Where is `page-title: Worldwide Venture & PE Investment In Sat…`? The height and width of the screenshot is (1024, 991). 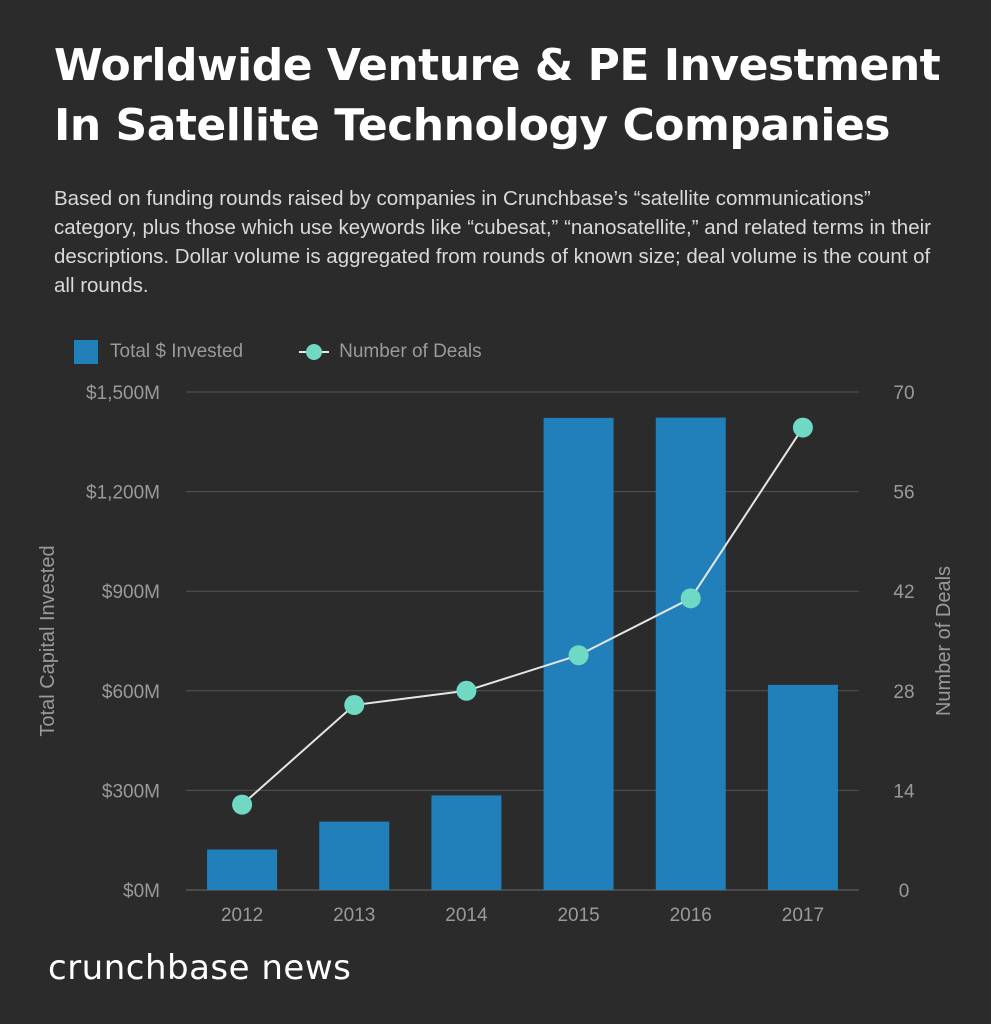
page-title: Worldwide Venture & PE Investment In Sat… is located at coordinates (504, 96).